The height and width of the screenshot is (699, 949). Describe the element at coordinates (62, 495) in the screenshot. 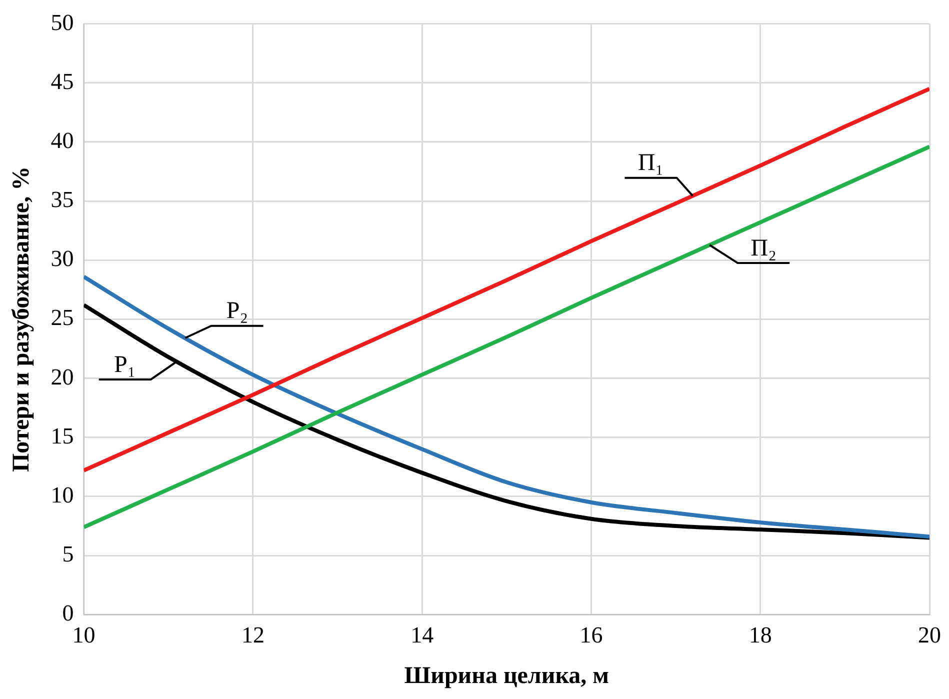

I see `y-tick-label: 10` at that location.